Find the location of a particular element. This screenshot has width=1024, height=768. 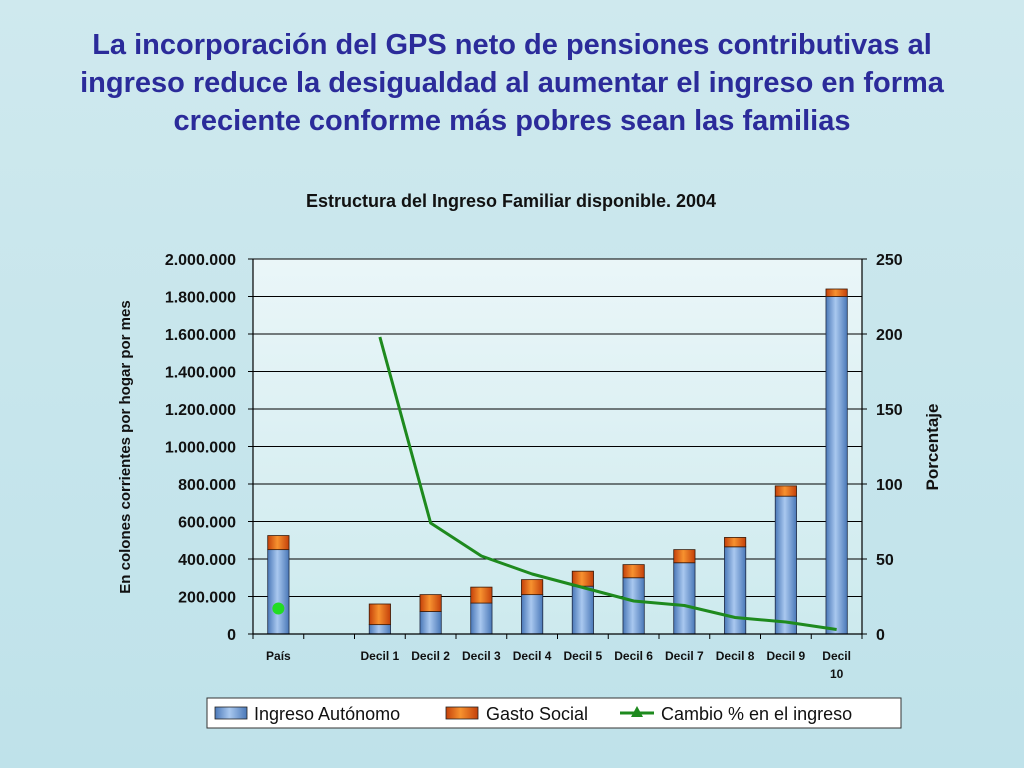

y-tick-label: 2.000.000 is located at coordinates (200, 260).